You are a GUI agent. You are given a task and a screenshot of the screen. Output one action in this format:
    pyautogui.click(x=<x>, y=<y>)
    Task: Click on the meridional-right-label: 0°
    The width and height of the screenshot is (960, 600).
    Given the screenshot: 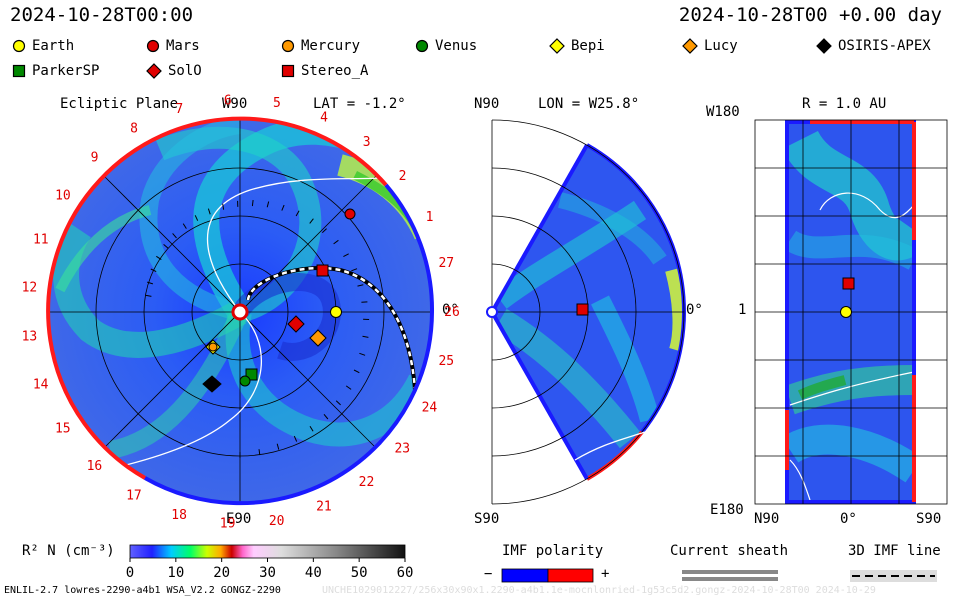 What is the action you would take?
    pyautogui.click(x=694, y=310)
    